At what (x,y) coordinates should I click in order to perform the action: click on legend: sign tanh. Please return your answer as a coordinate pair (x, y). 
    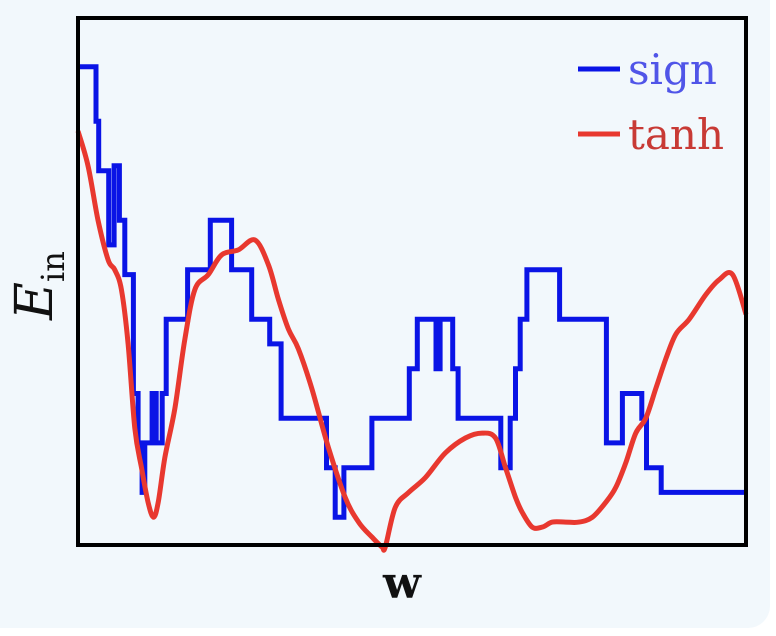
    Looking at the image, I should click on (651, 102).